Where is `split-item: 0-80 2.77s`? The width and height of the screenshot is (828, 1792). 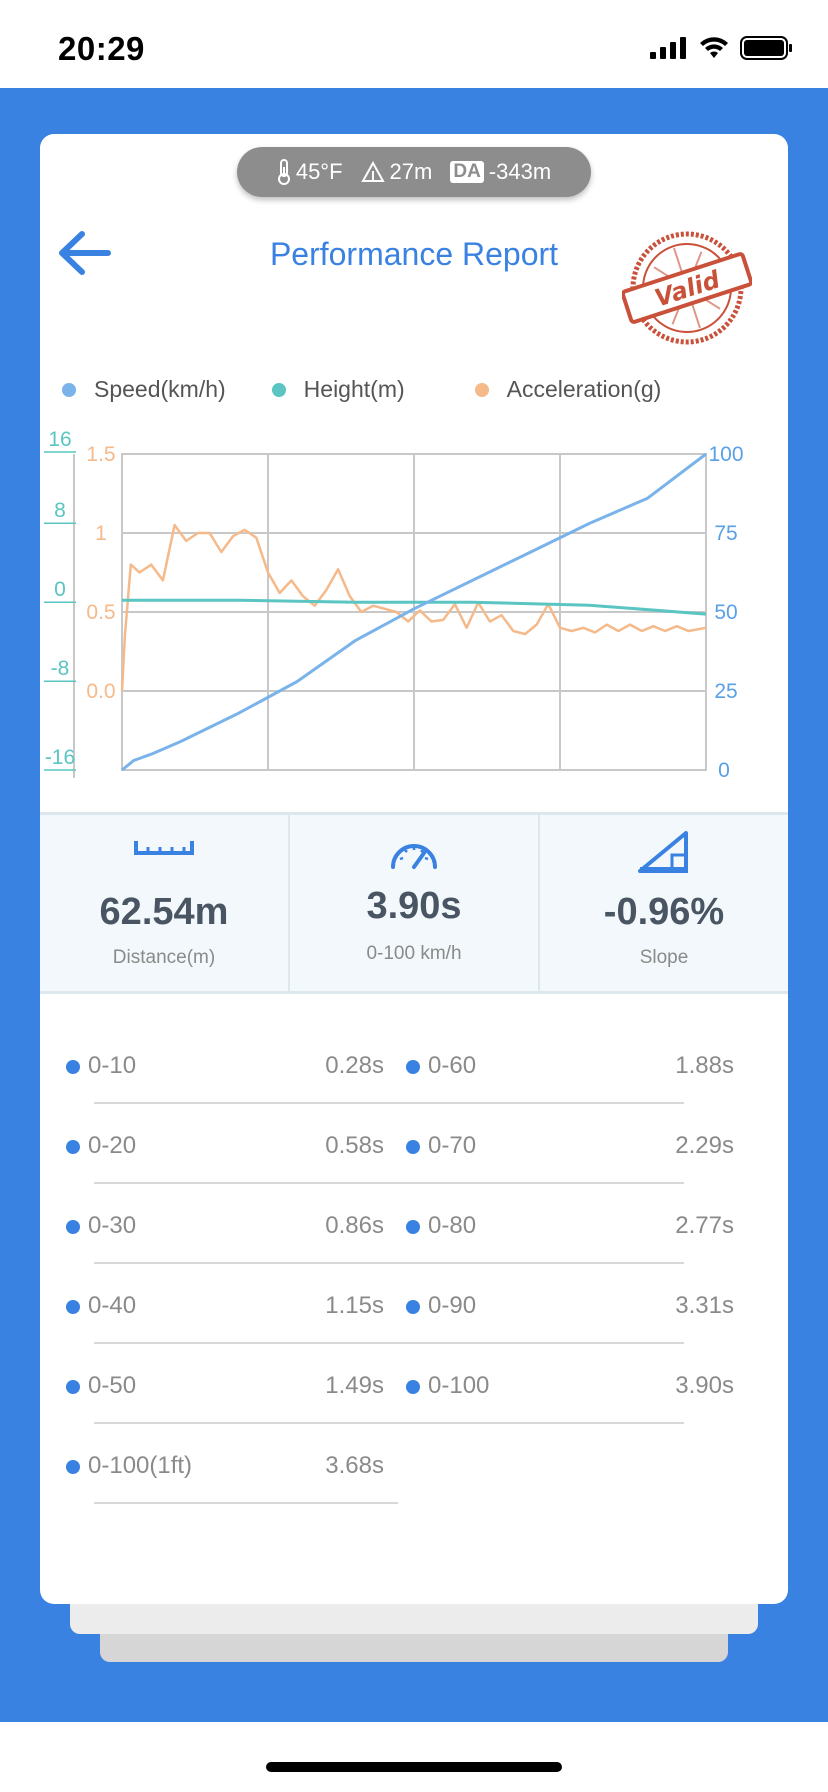
split-item: 0-80 2.77s is located at coordinates (560, 1224).